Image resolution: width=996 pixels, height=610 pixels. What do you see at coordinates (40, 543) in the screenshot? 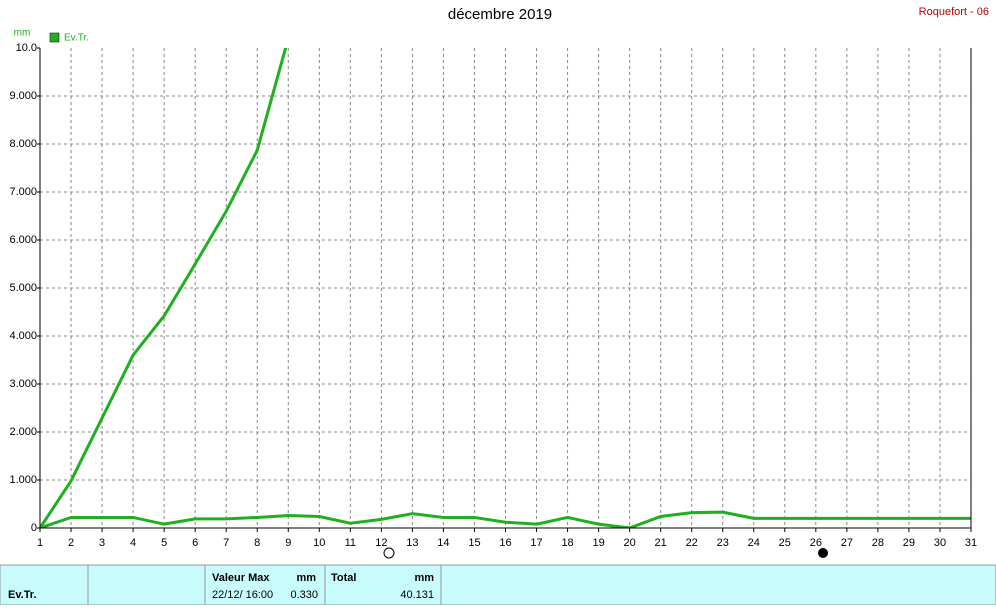
I see `x-tick-label: 1` at bounding box center [40, 543].